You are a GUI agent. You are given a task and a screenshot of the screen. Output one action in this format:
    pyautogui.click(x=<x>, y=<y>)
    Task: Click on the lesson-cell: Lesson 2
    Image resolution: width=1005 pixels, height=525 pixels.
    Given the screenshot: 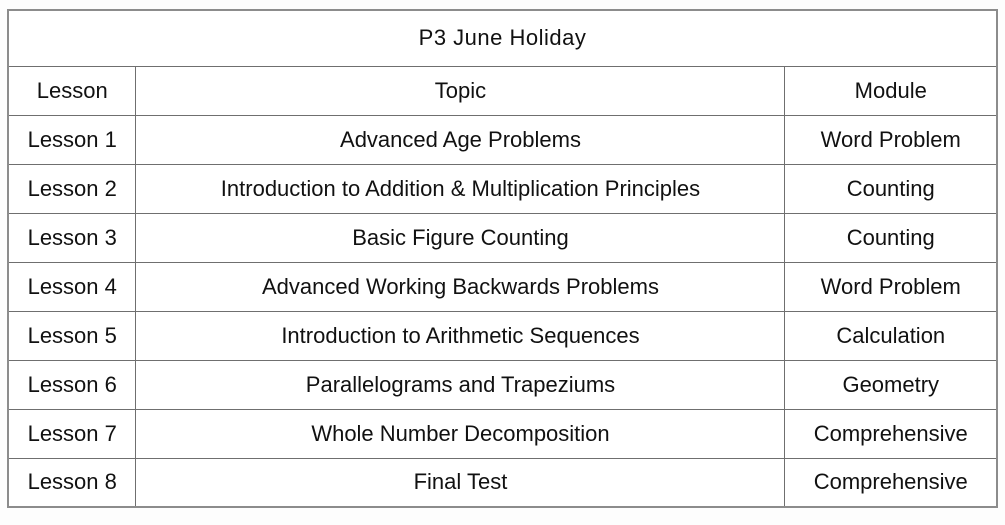 What is the action you would take?
    pyautogui.click(x=72, y=188)
    